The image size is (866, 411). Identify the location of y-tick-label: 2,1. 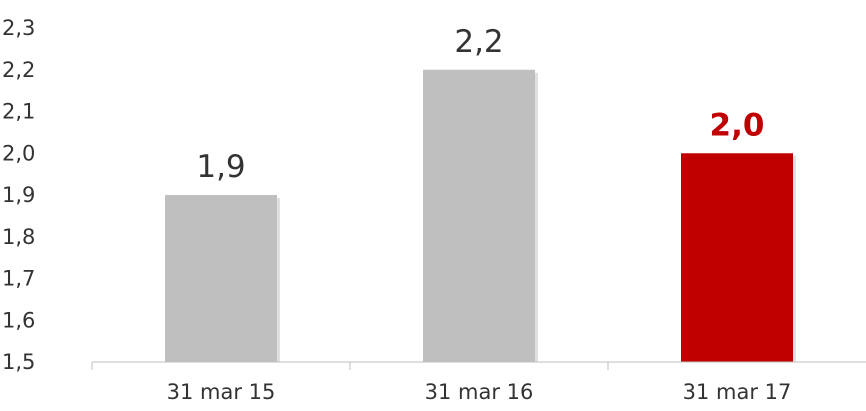
(18, 112).